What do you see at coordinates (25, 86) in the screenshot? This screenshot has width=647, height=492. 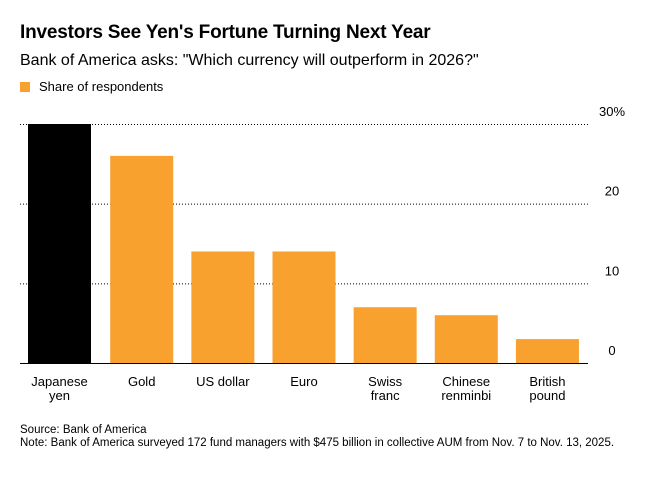 I see `legend-swatch` at bounding box center [25, 86].